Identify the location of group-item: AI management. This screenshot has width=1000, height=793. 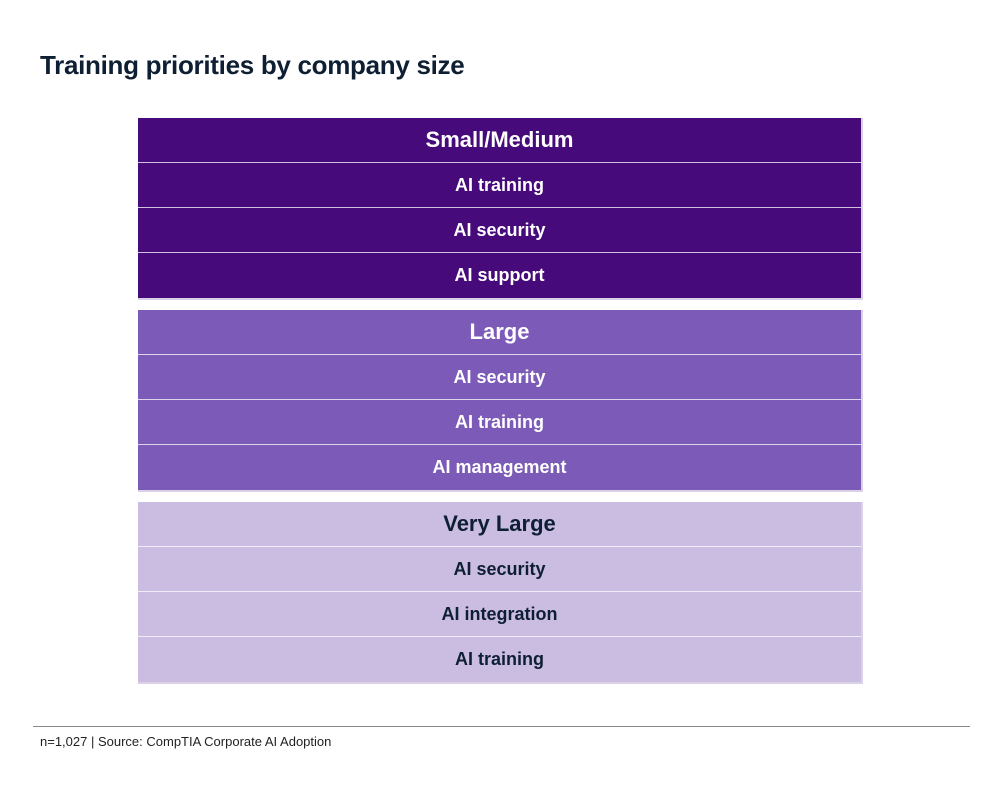
(499, 467).